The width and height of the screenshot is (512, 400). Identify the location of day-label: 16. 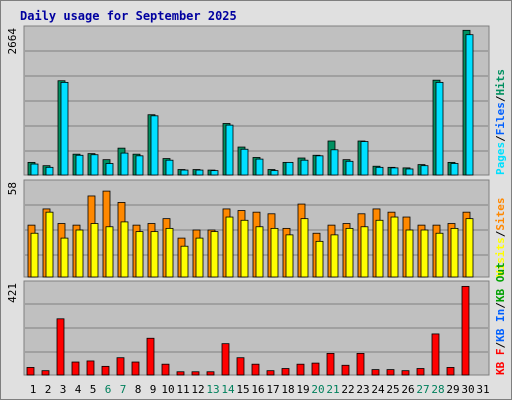
(257, 389).